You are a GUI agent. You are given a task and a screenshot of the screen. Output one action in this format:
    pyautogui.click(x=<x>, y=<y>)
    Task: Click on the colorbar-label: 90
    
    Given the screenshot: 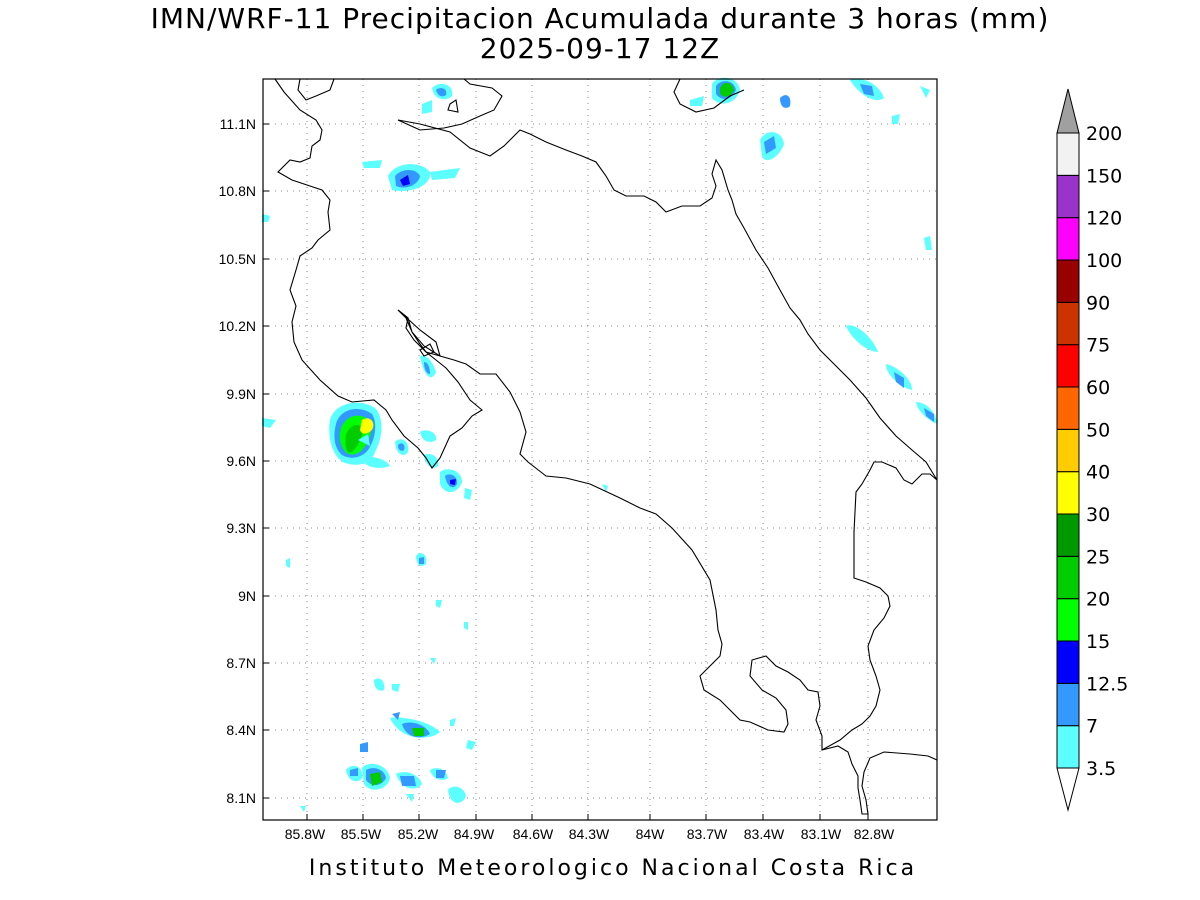 What is the action you would take?
    pyautogui.click(x=1098, y=303)
    